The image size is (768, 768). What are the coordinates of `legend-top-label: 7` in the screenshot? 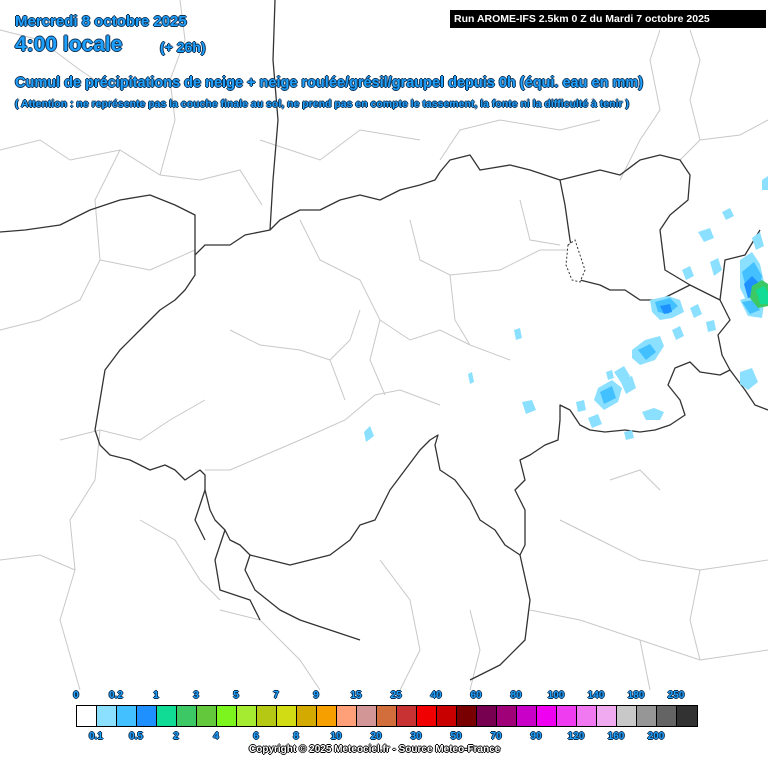 It's located at (276, 695).